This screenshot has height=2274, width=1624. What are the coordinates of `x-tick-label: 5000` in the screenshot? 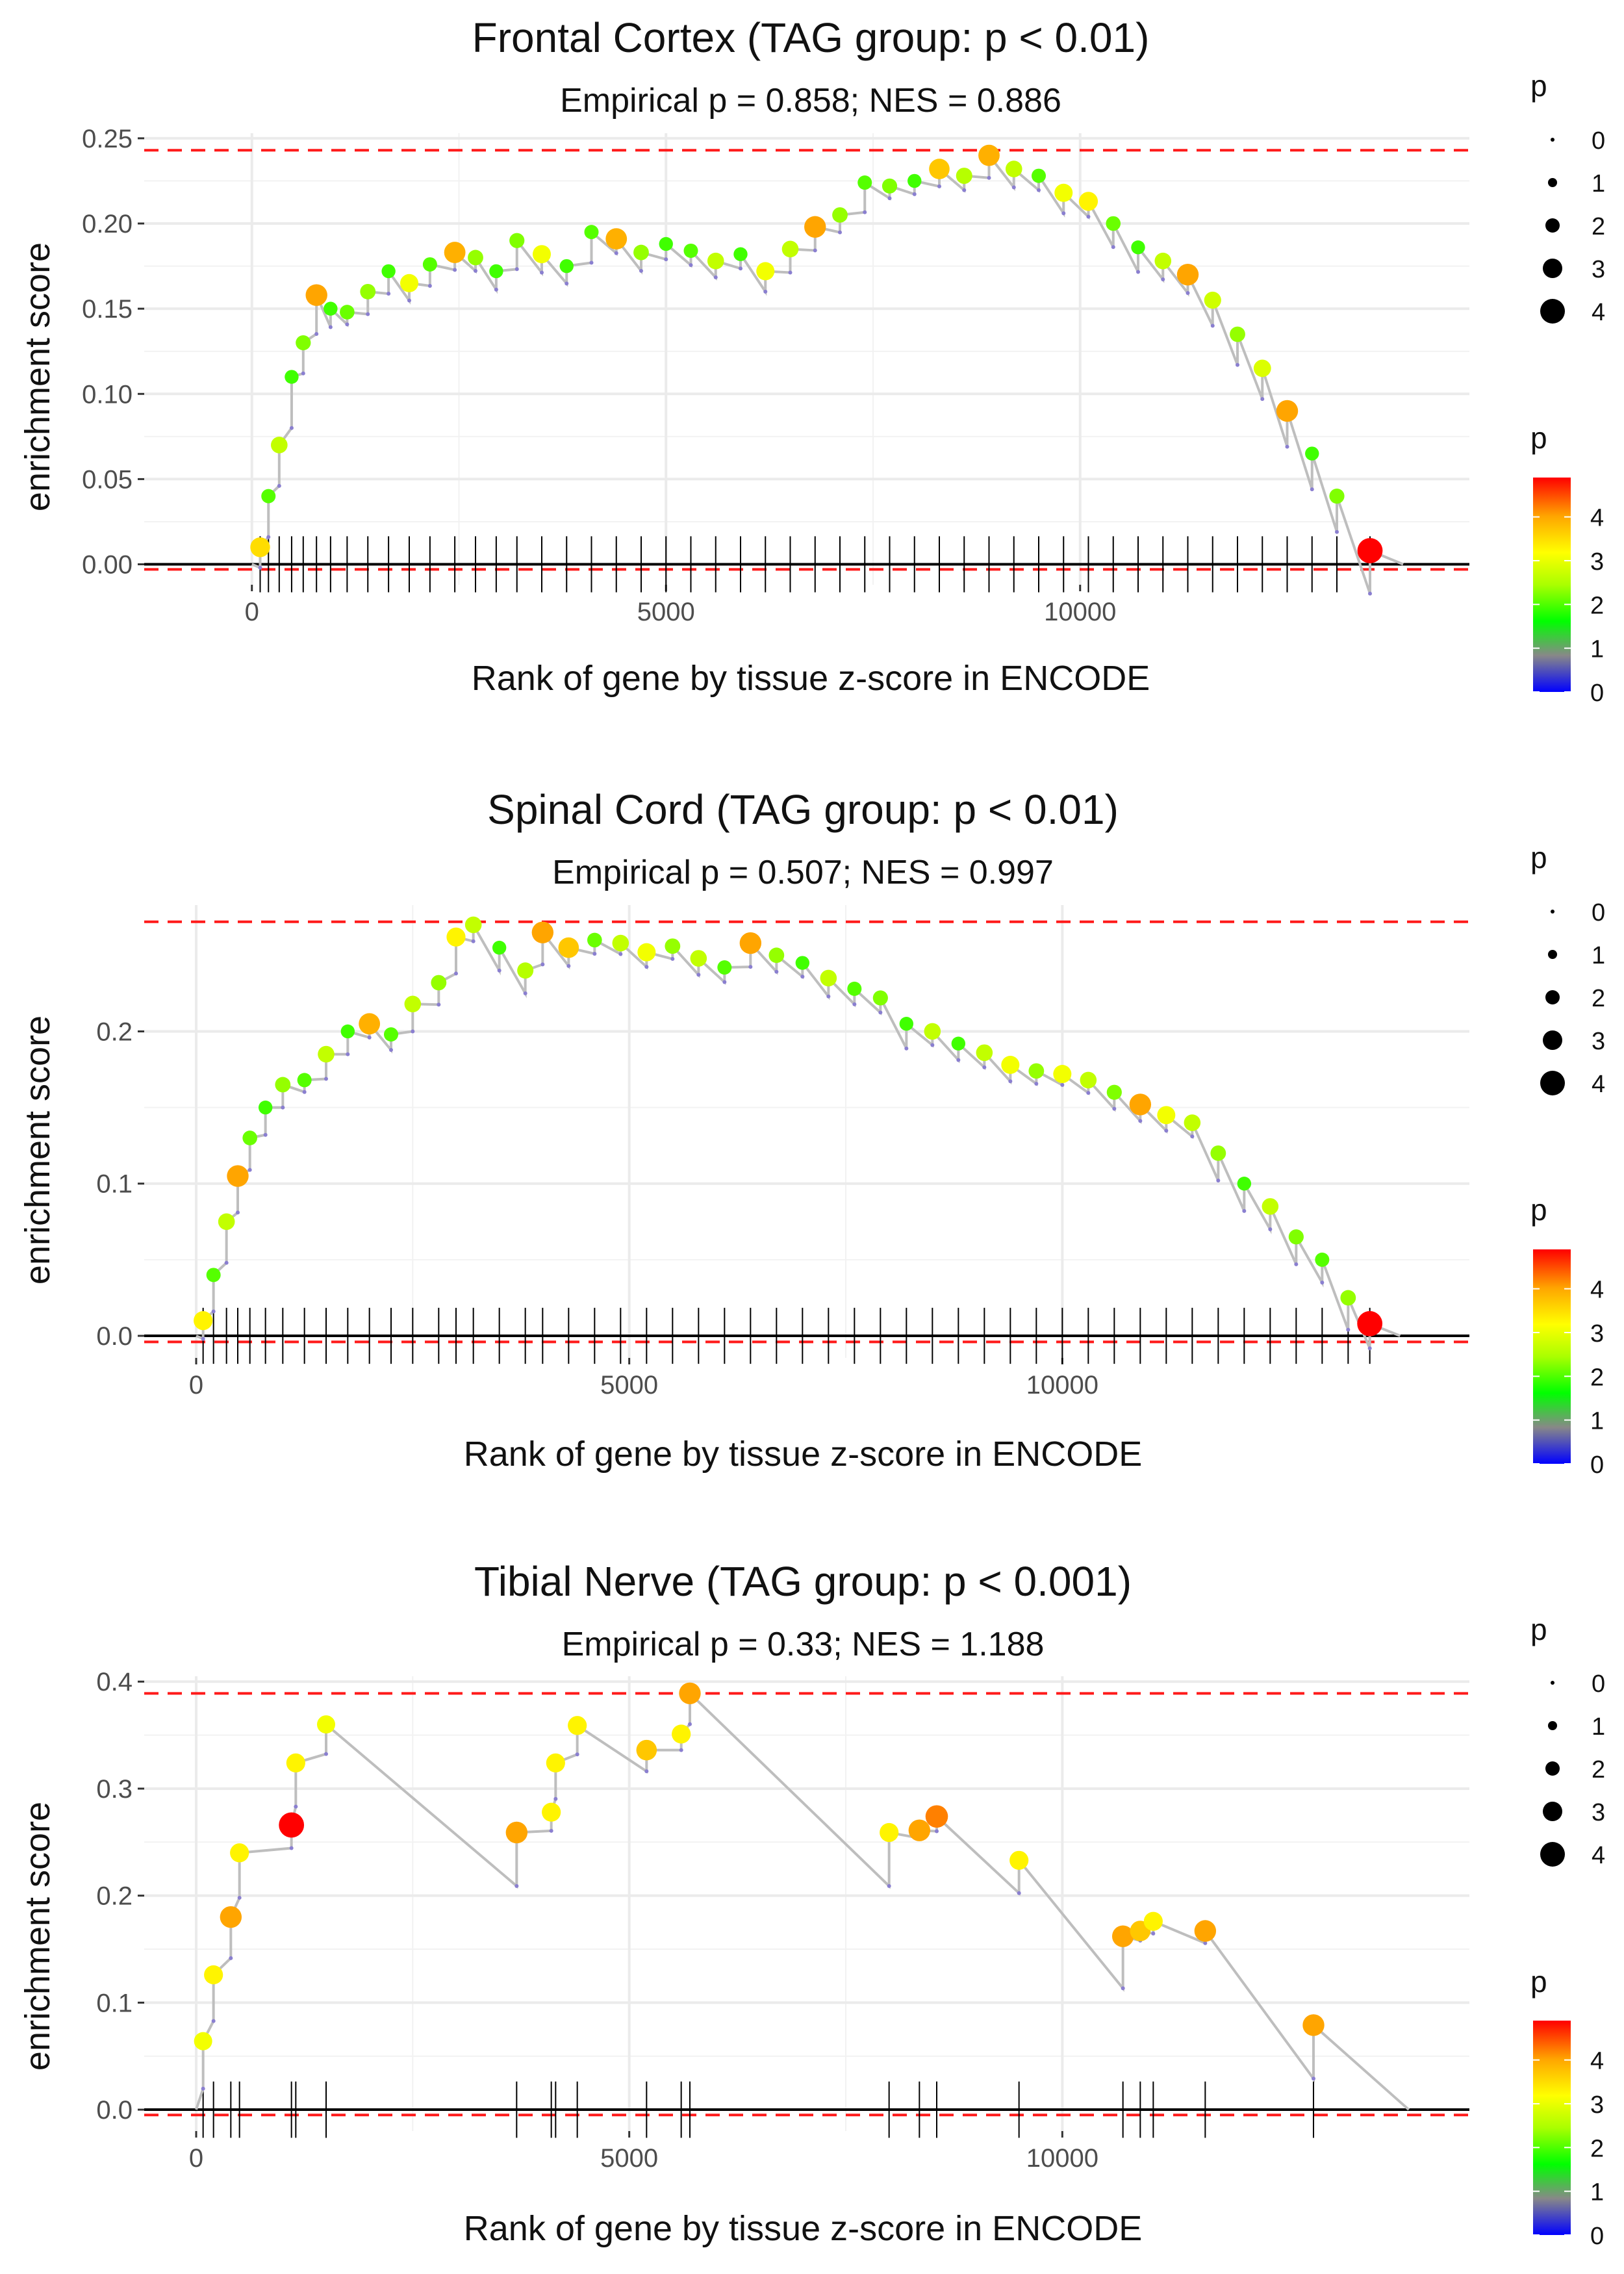 It's located at (629, 2158).